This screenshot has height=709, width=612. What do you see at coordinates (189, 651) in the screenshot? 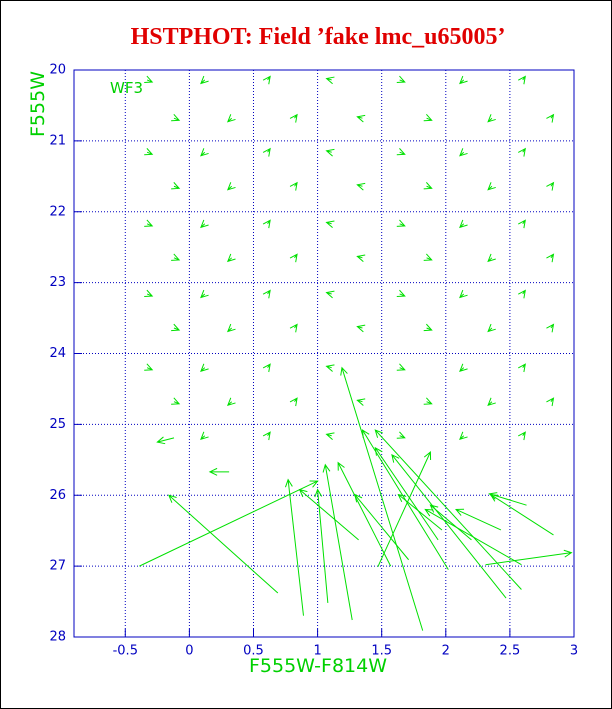
I see `x-tick-label: 0` at bounding box center [189, 651].